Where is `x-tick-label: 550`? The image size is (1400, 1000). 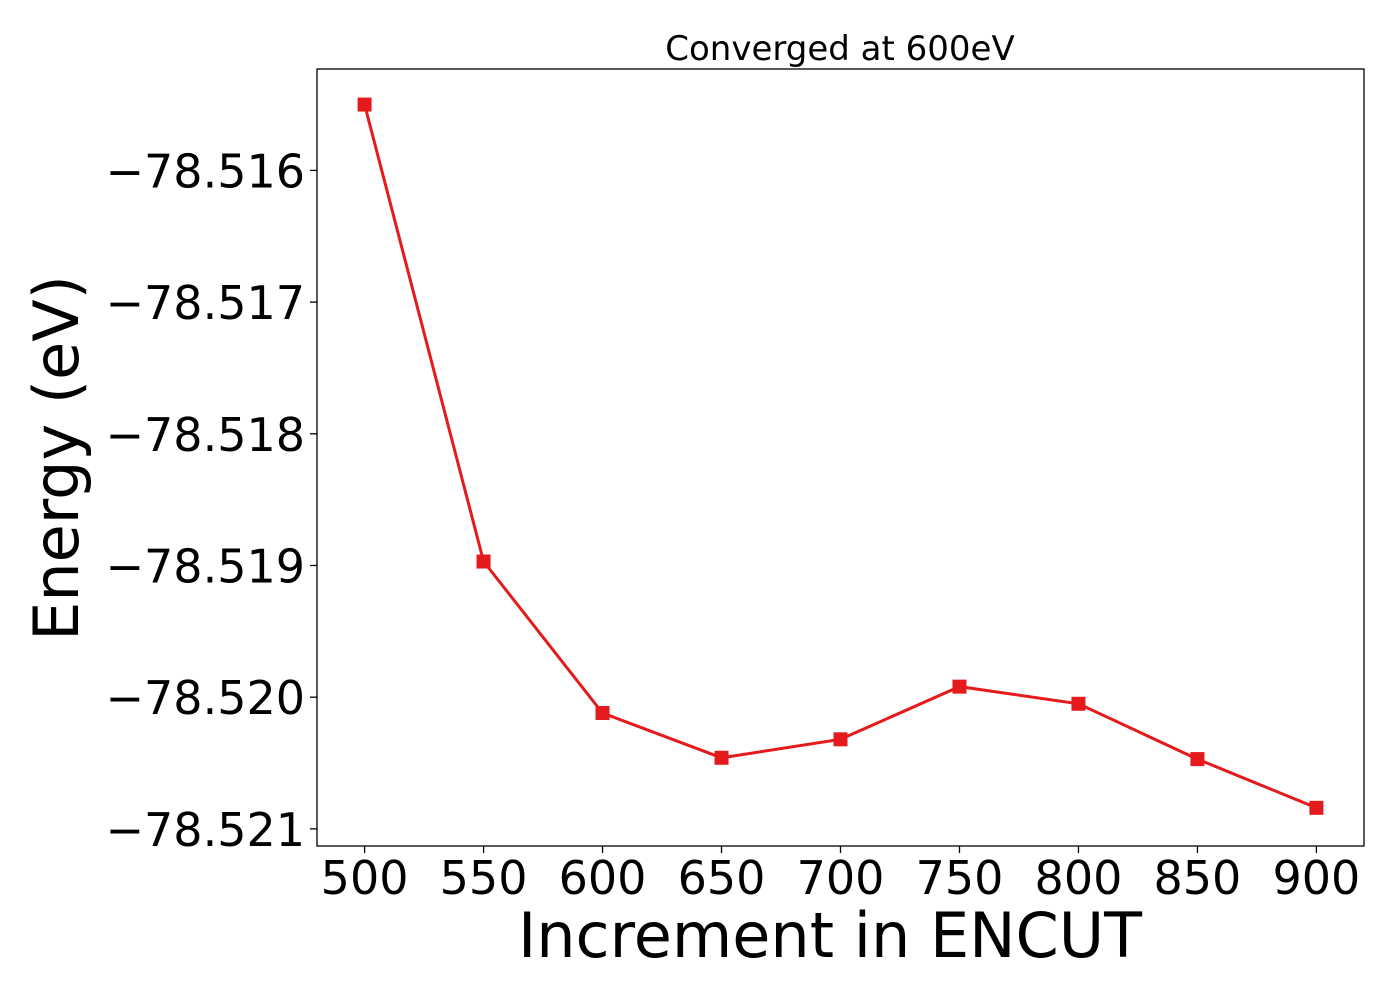 x-tick-label: 550 is located at coordinates (484, 878).